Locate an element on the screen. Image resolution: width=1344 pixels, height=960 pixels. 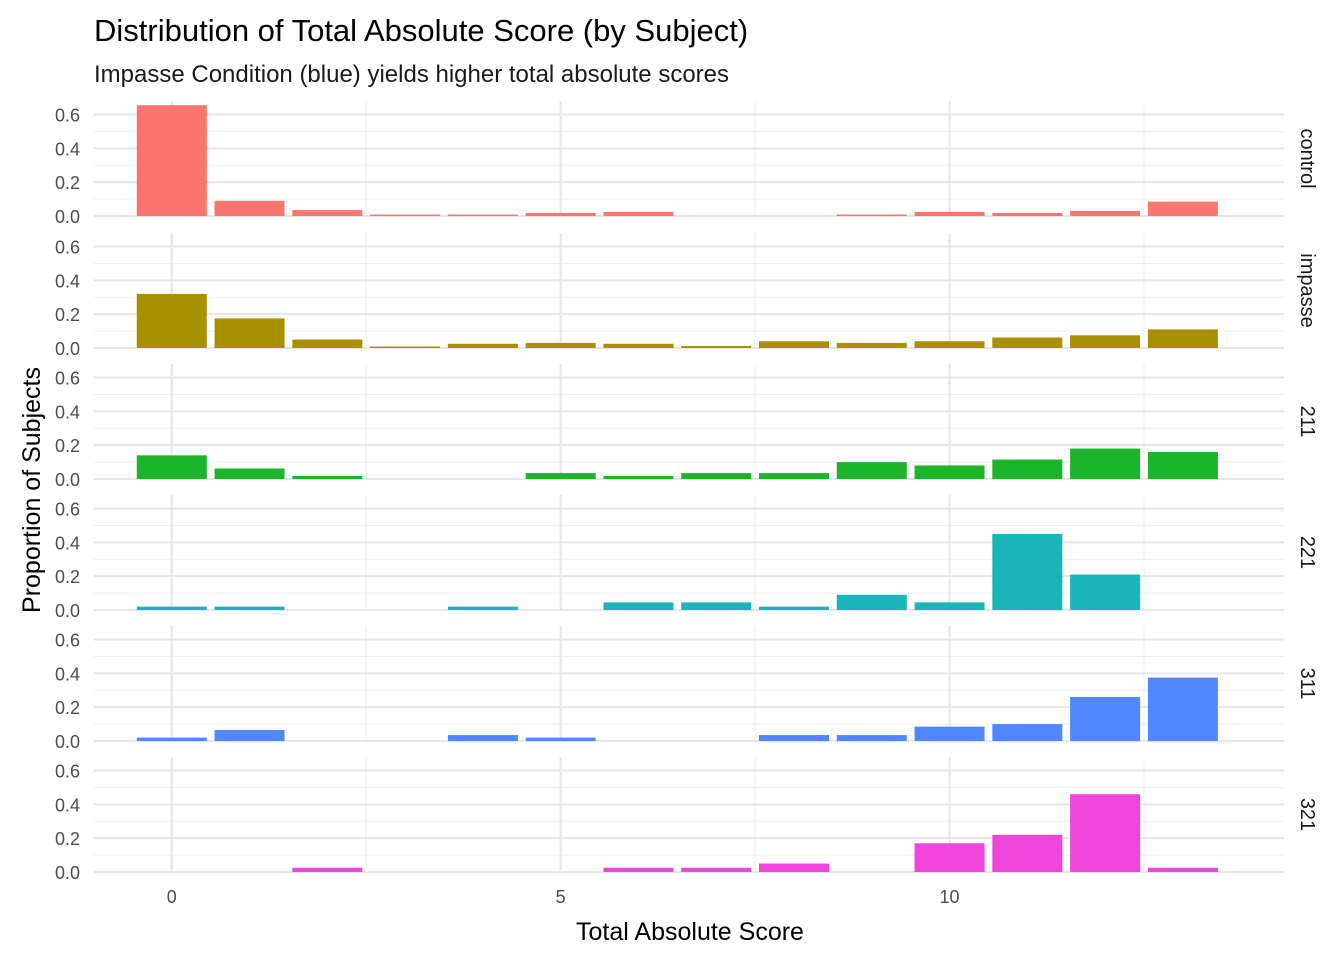
x-axis: 0 5 10 is located at coordinates (563, 897).